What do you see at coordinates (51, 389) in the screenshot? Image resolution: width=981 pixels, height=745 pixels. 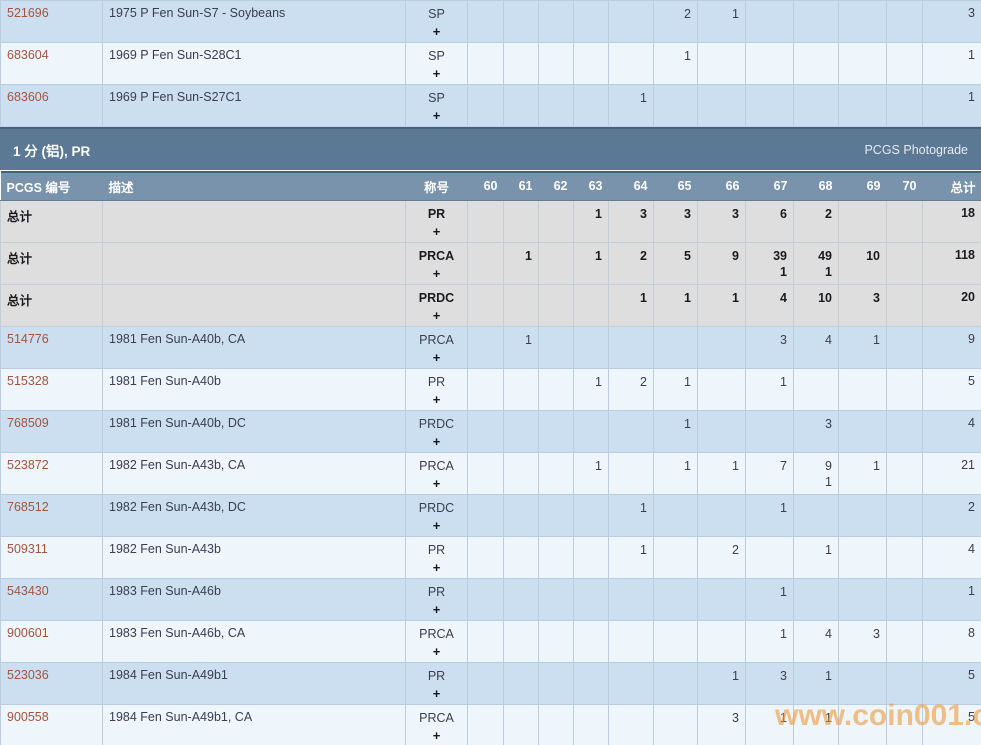 I see `pcgs-number-cell: 515328` at bounding box center [51, 389].